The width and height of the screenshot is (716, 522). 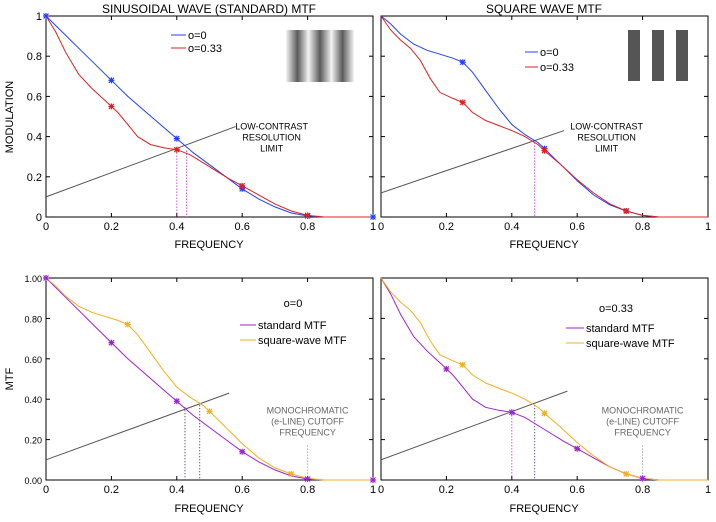 What do you see at coordinates (620, 329) in the screenshot?
I see `legend-entry-0: standard MTF` at bounding box center [620, 329].